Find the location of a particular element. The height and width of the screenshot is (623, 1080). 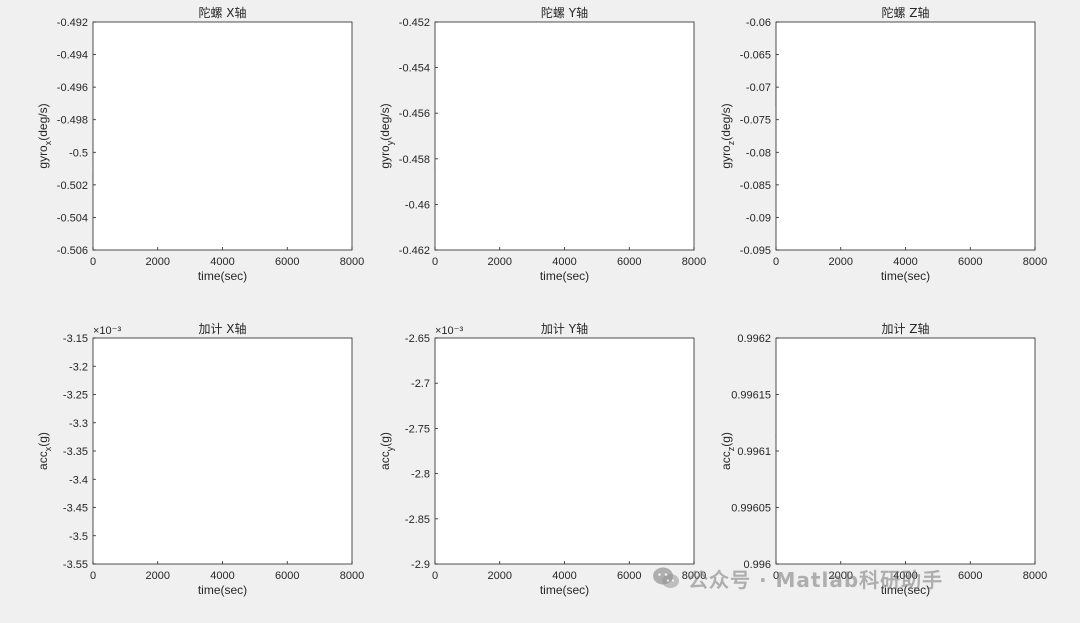

y-tick-label: -2.85 is located at coordinates (417, 520).